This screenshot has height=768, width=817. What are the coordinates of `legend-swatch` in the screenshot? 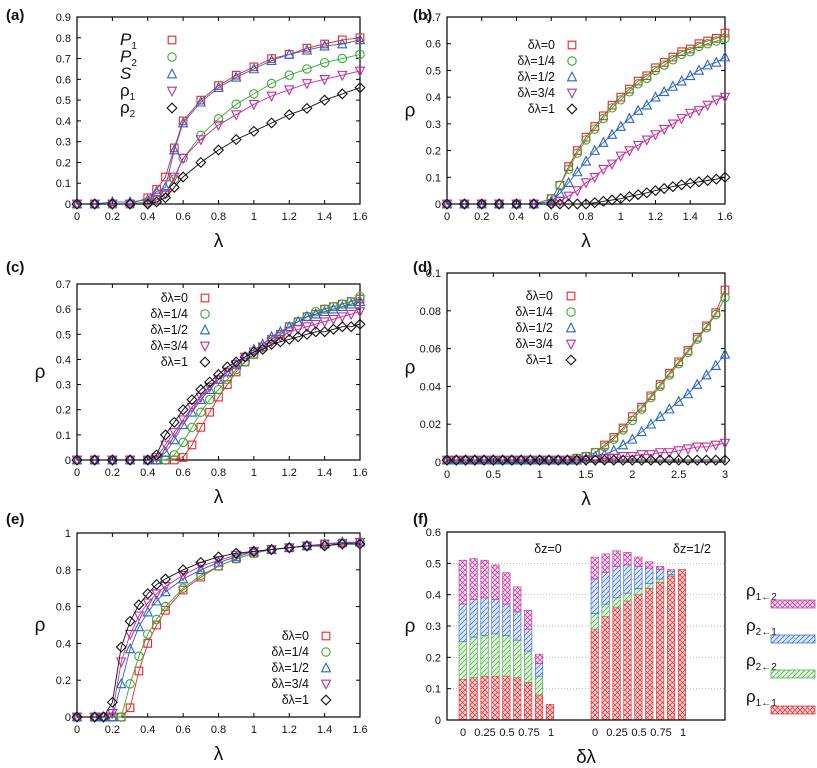 It's located at (793, 639).